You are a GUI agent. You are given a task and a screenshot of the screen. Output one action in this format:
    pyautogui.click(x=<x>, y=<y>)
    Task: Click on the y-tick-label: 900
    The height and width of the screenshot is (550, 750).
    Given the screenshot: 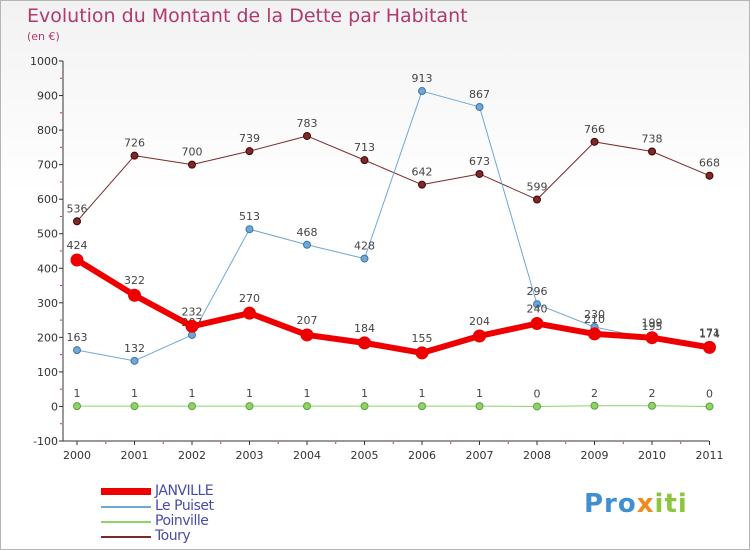 What is the action you would take?
    pyautogui.click(x=47, y=96)
    